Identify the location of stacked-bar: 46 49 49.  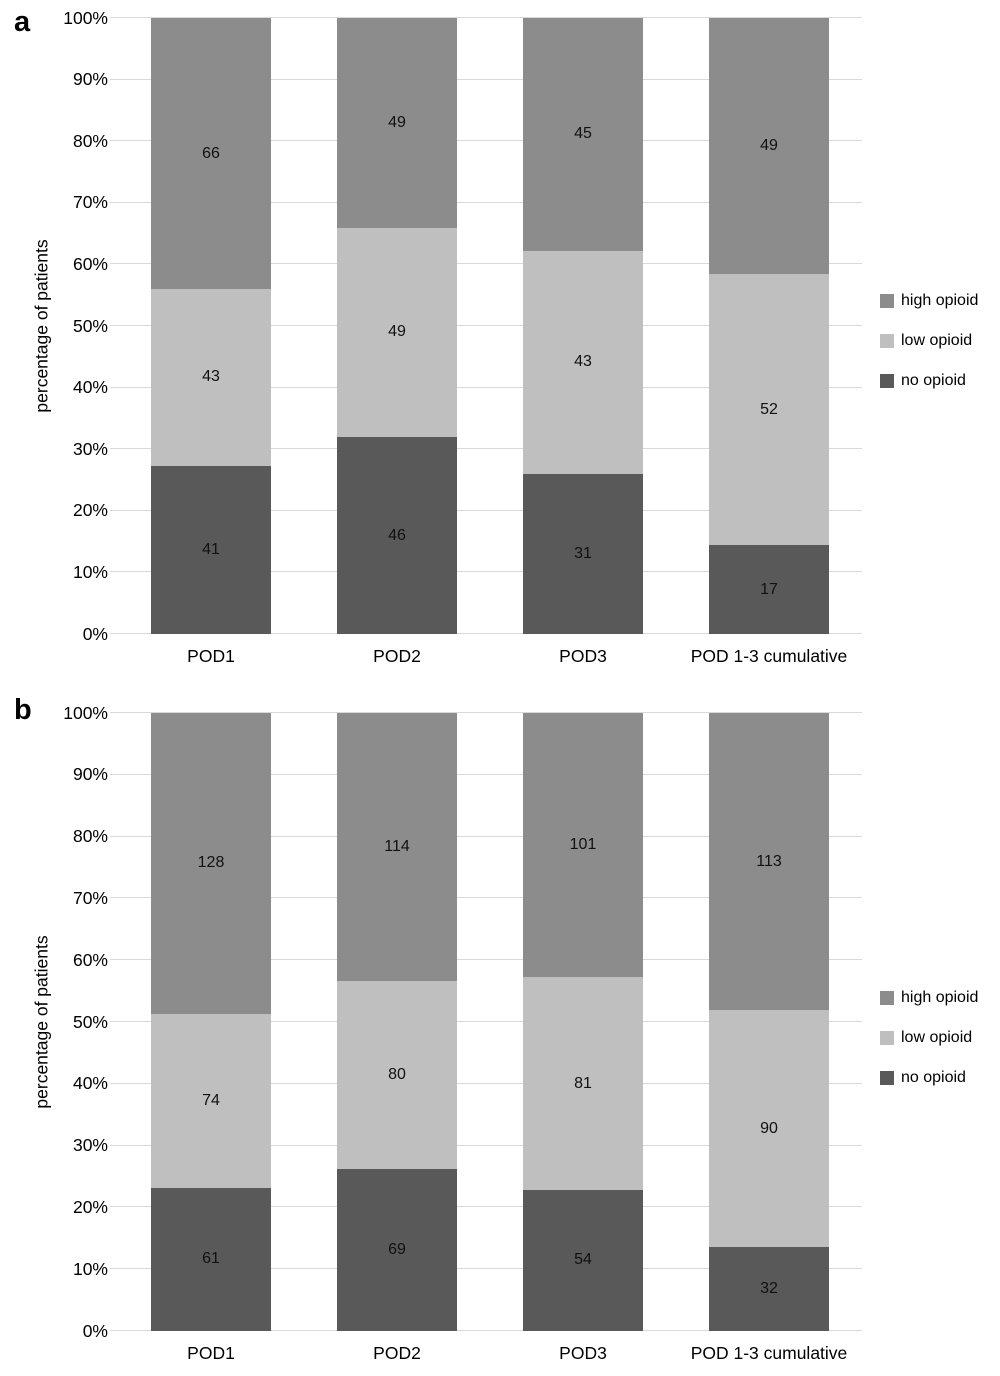
(397, 326).